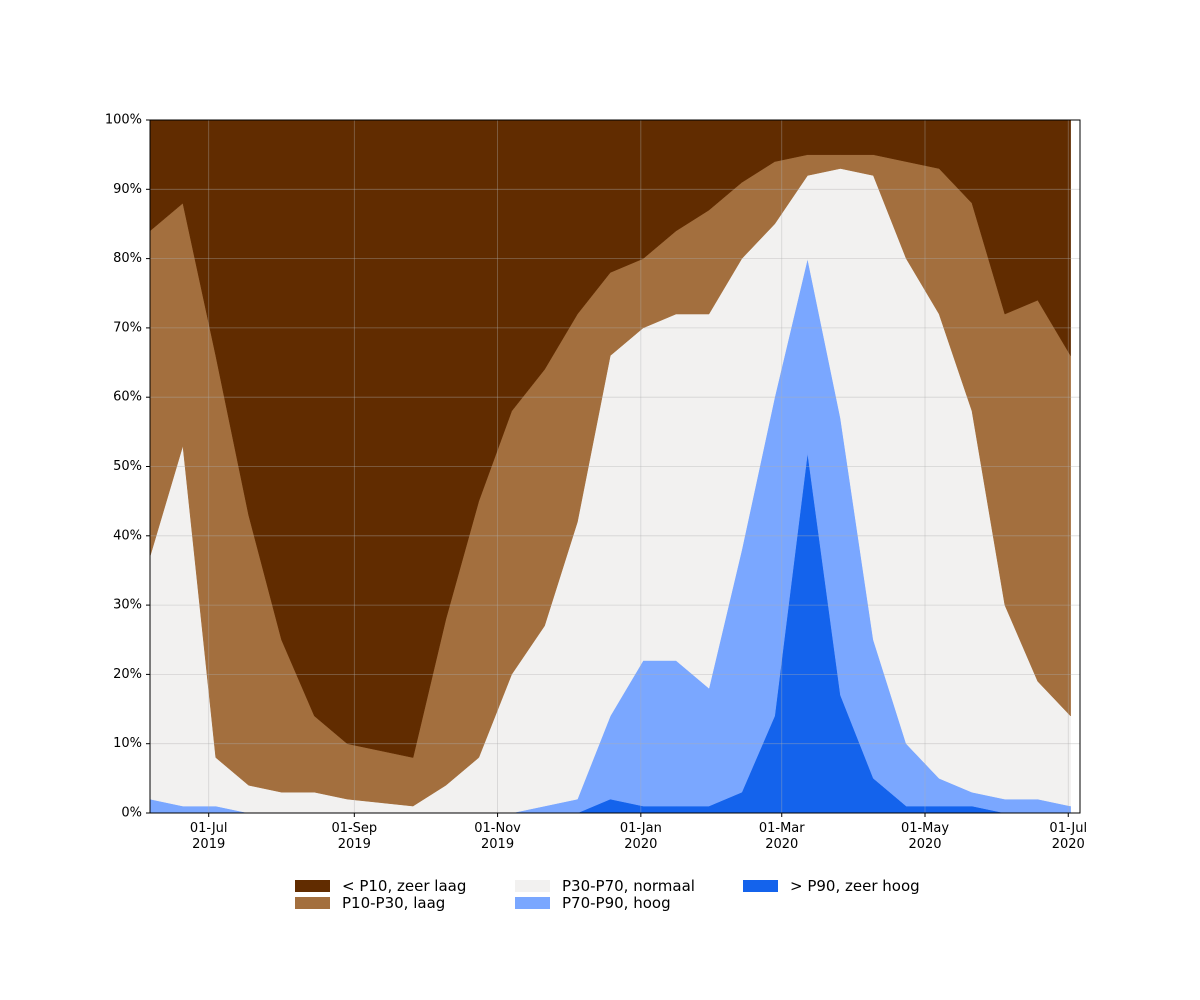  I want to click on legend-item: > P90, zeer hoog, so click(831, 886).